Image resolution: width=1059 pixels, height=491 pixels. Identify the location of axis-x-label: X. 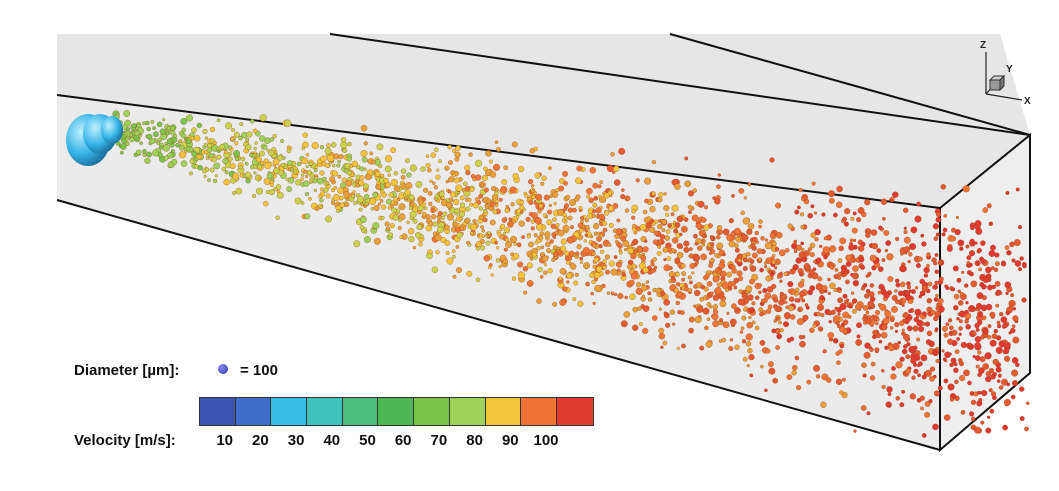
(1027, 101).